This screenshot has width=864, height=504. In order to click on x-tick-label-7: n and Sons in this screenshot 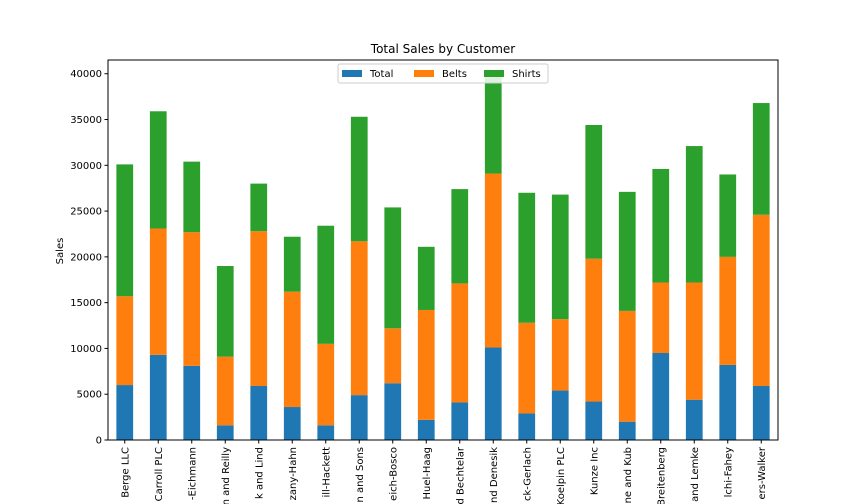, I will do `click(360, 475)`.